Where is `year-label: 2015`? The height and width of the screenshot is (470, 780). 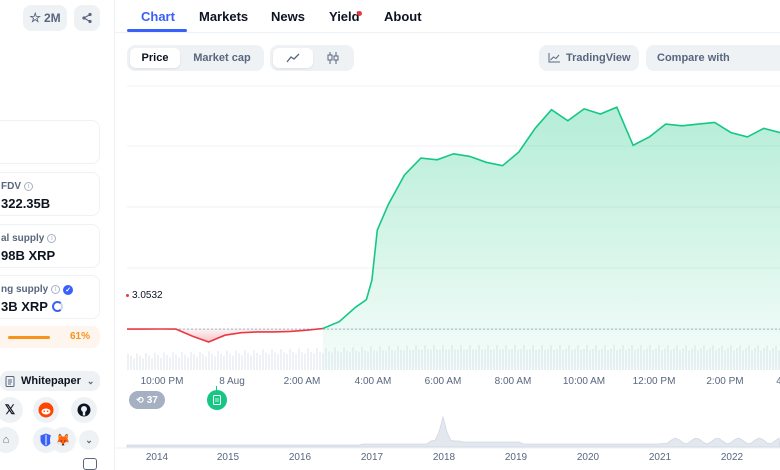
year-label: 2015 is located at coordinates (228, 457).